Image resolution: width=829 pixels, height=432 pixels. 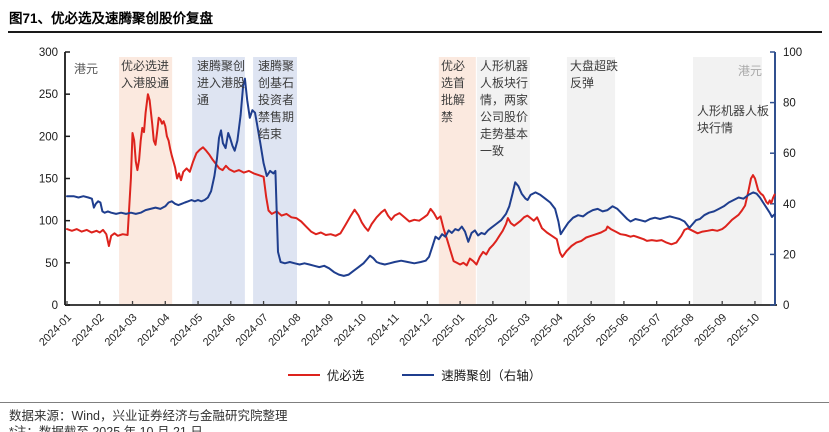 I want to click on legend-label-robosense: 速腾聚创（右轴）, so click(x=491, y=376).